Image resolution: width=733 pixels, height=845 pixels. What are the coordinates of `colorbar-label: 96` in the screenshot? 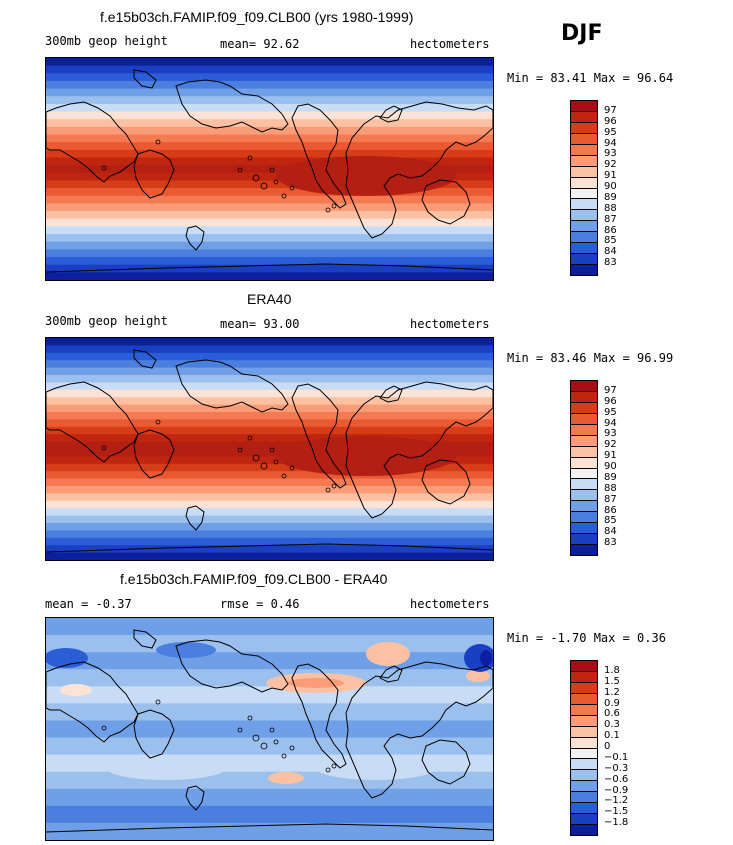 It's located at (610, 121).